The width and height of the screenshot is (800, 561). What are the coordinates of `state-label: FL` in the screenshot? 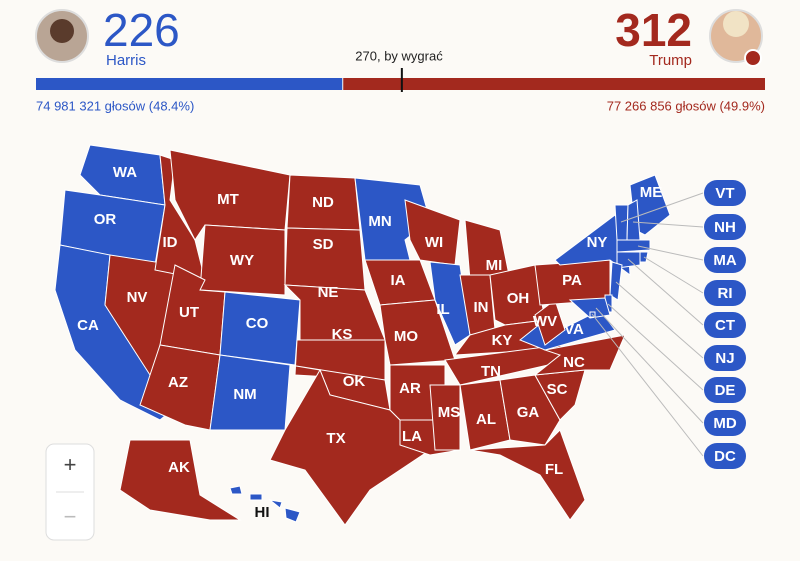 It's located at (554, 469).